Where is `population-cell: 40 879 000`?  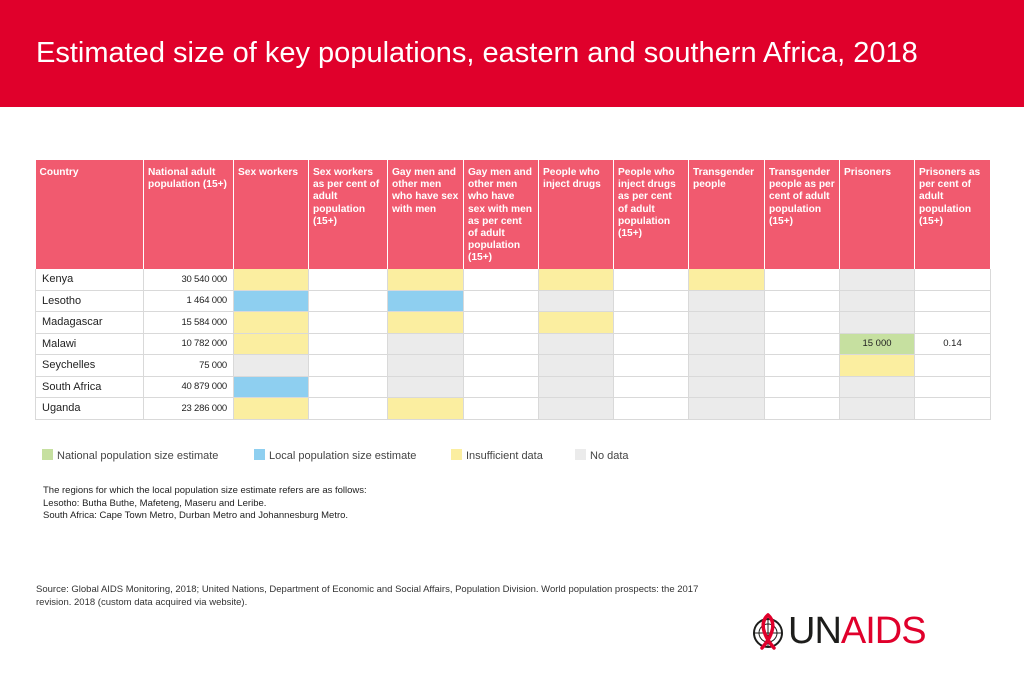 population-cell: 40 879 000 is located at coordinates (188, 387).